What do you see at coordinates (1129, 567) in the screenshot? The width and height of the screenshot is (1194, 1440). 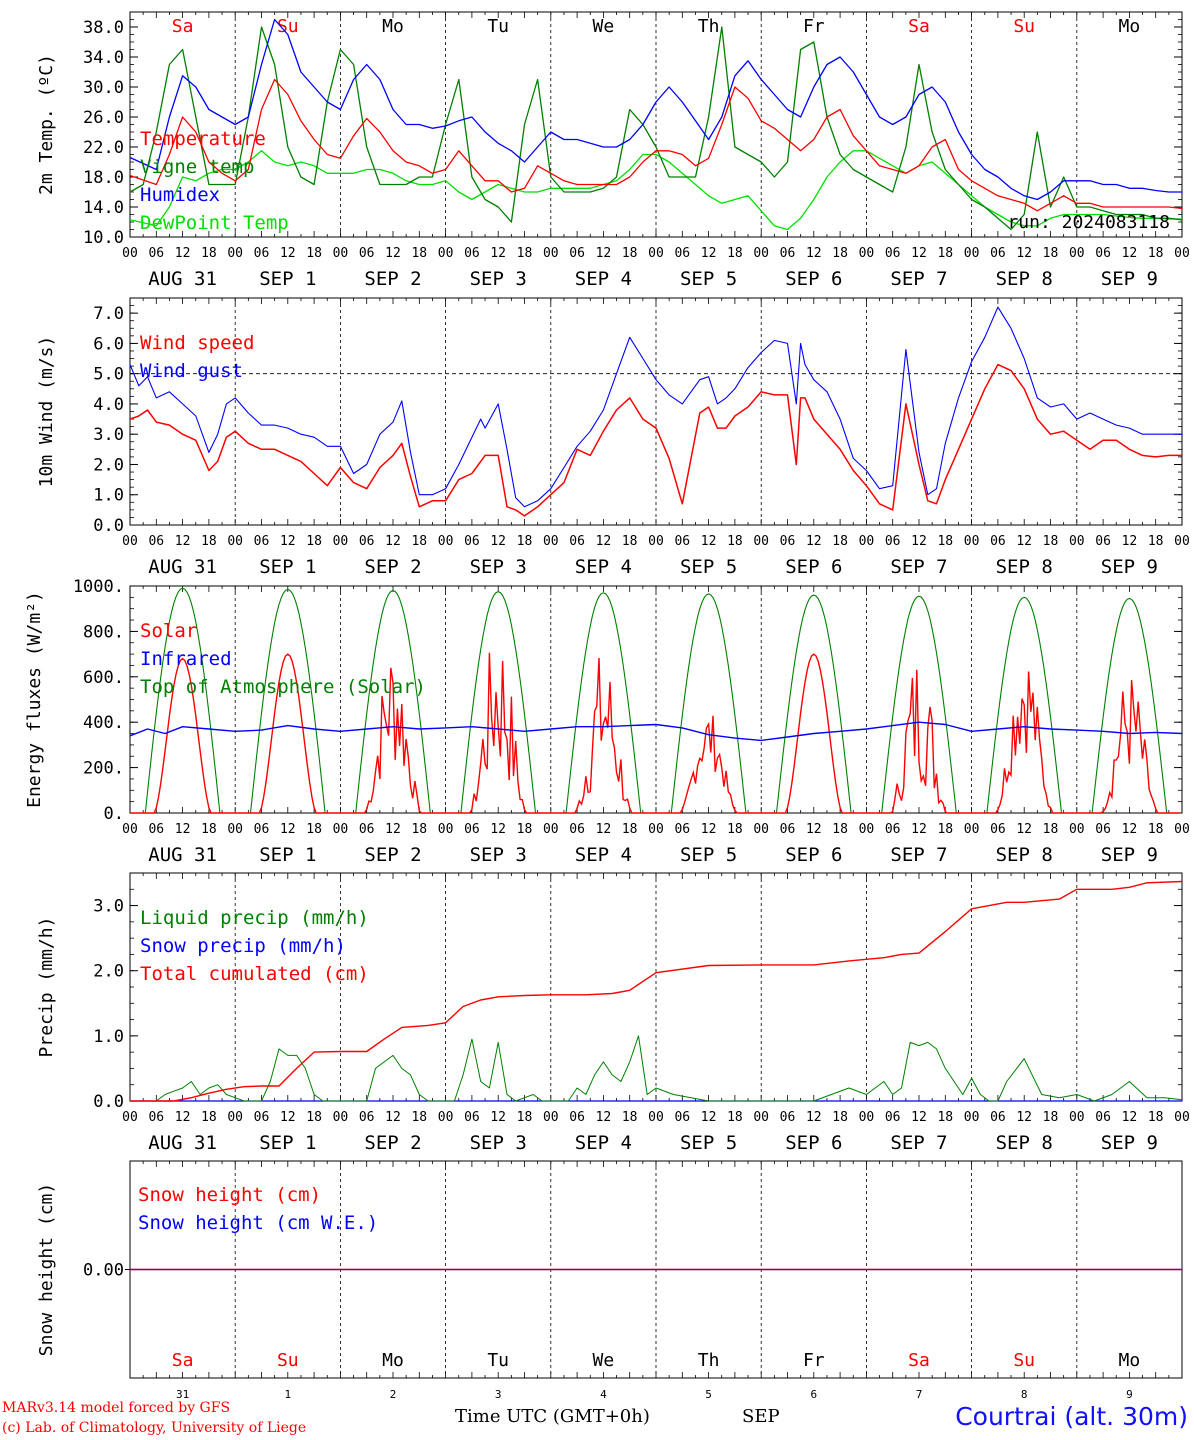 I see `date-label: SEP 9` at bounding box center [1129, 567].